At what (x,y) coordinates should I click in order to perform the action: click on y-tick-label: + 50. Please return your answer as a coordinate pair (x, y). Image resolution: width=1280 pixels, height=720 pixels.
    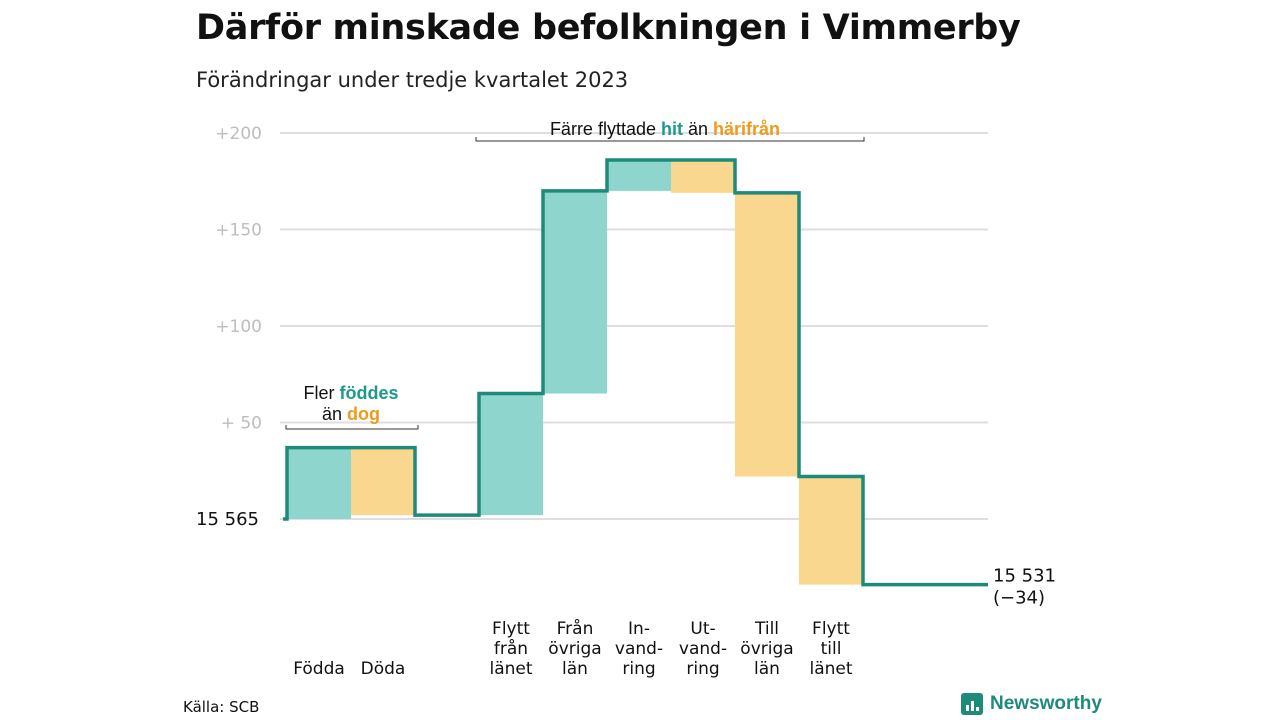
    Looking at the image, I should click on (241, 424).